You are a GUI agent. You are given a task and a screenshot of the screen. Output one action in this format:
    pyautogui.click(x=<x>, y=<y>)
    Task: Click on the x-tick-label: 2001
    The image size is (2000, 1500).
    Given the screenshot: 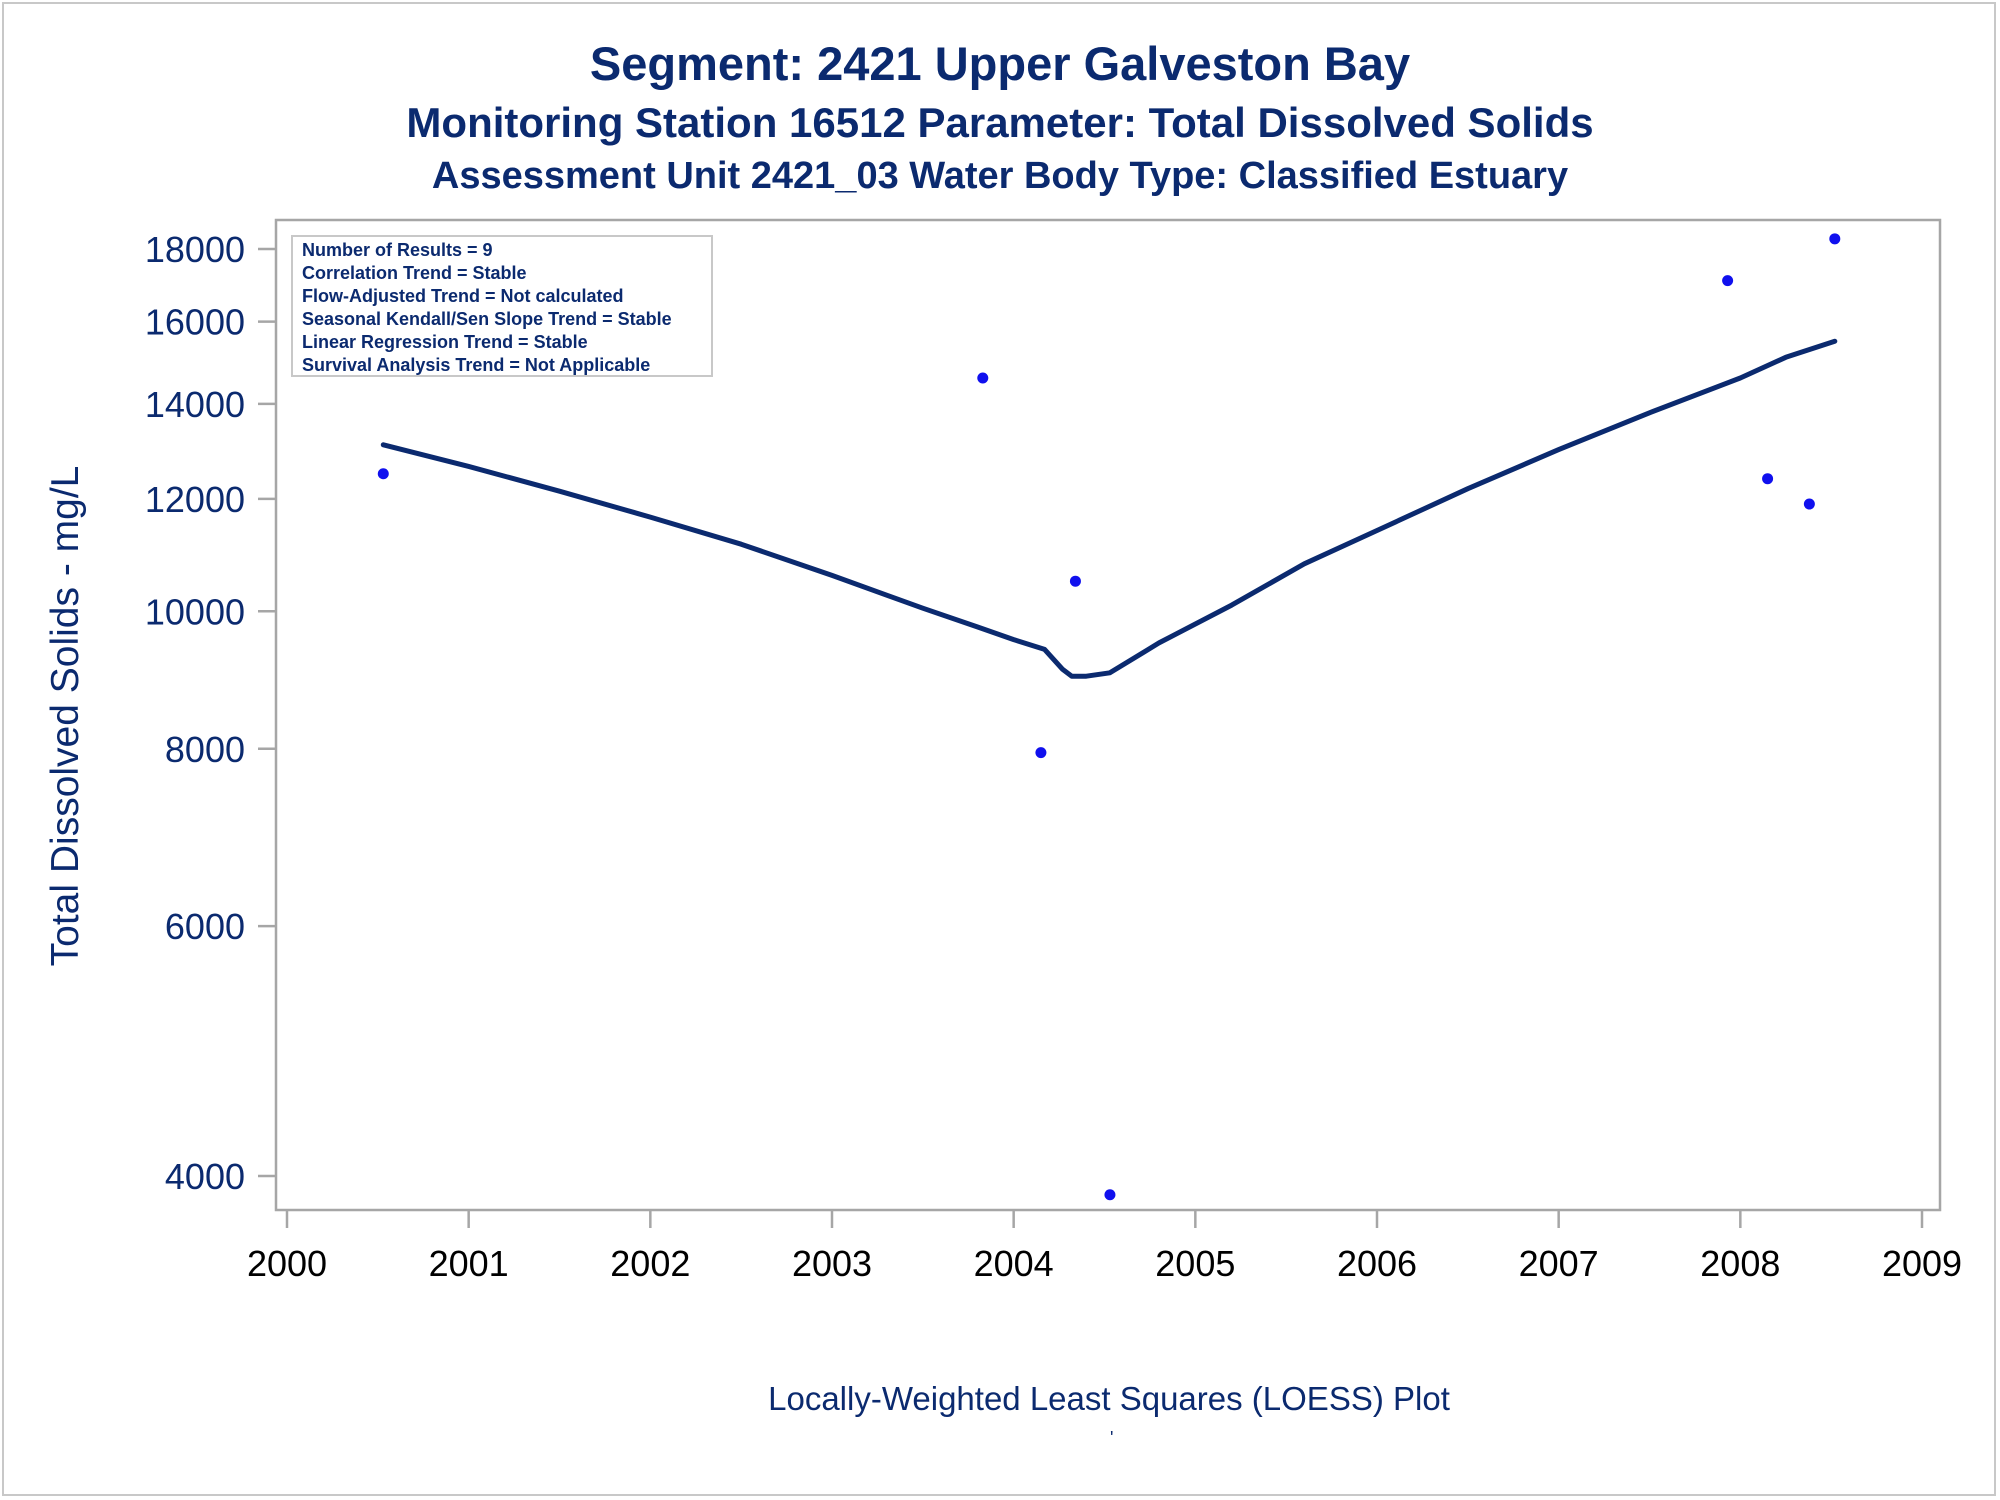 What is the action you would take?
    pyautogui.click(x=469, y=1263)
    